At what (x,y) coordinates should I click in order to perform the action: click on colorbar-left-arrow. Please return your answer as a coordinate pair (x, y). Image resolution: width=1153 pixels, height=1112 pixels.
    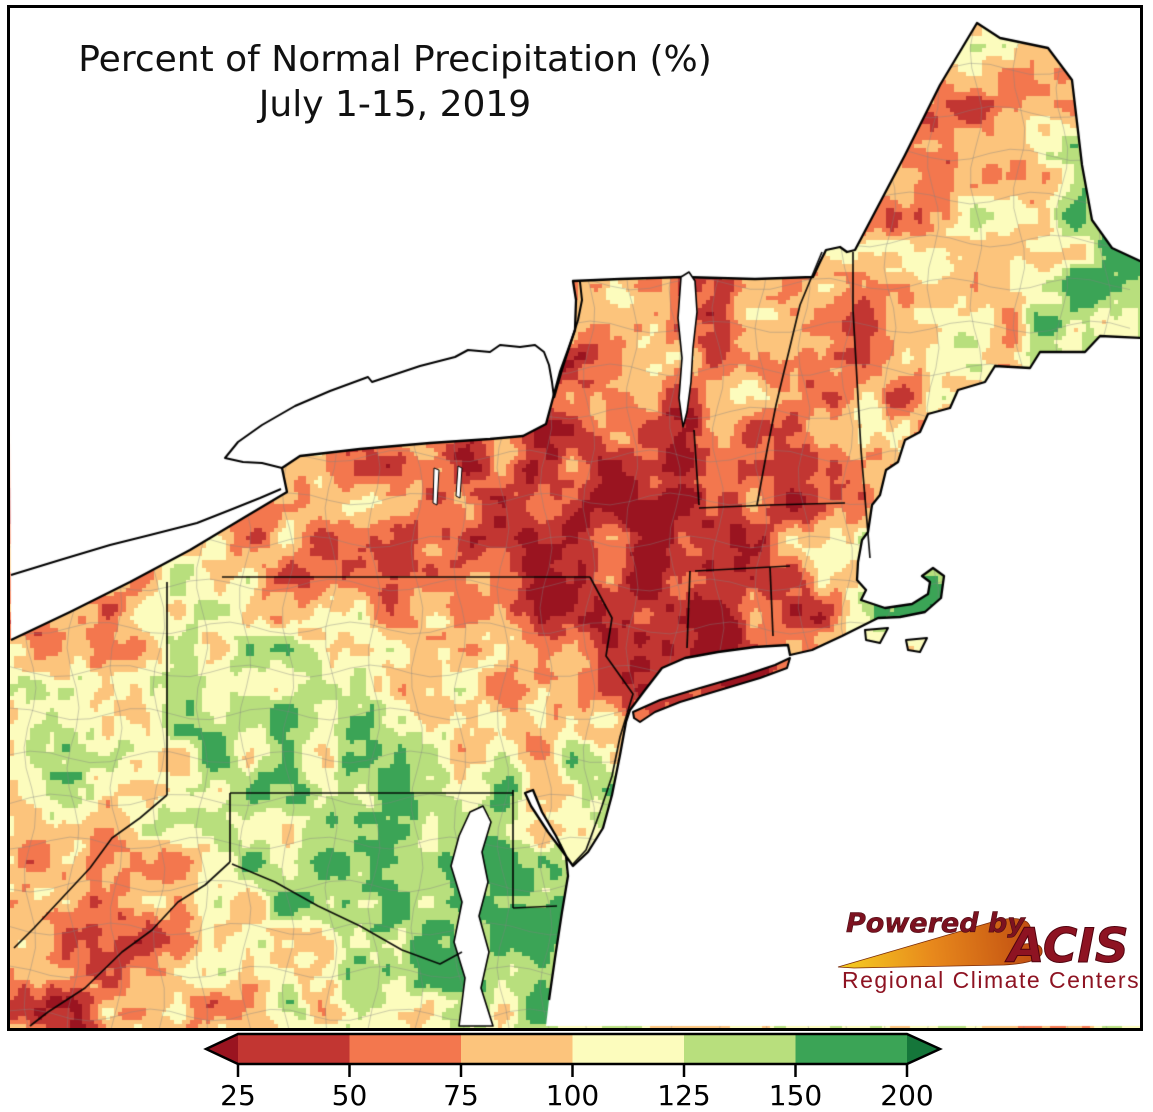
    Looking at the image, I should click on (222, 1049).